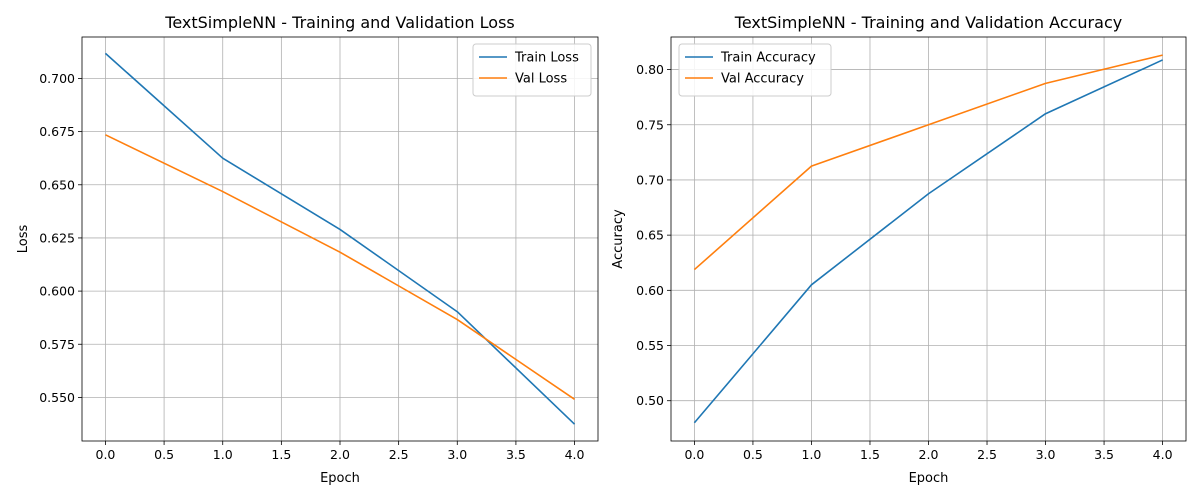  What do you see at coordinates (762, 79) in the screenshot?
I see `legend-label: Val Accuracy` at bounding box center [762, 79].